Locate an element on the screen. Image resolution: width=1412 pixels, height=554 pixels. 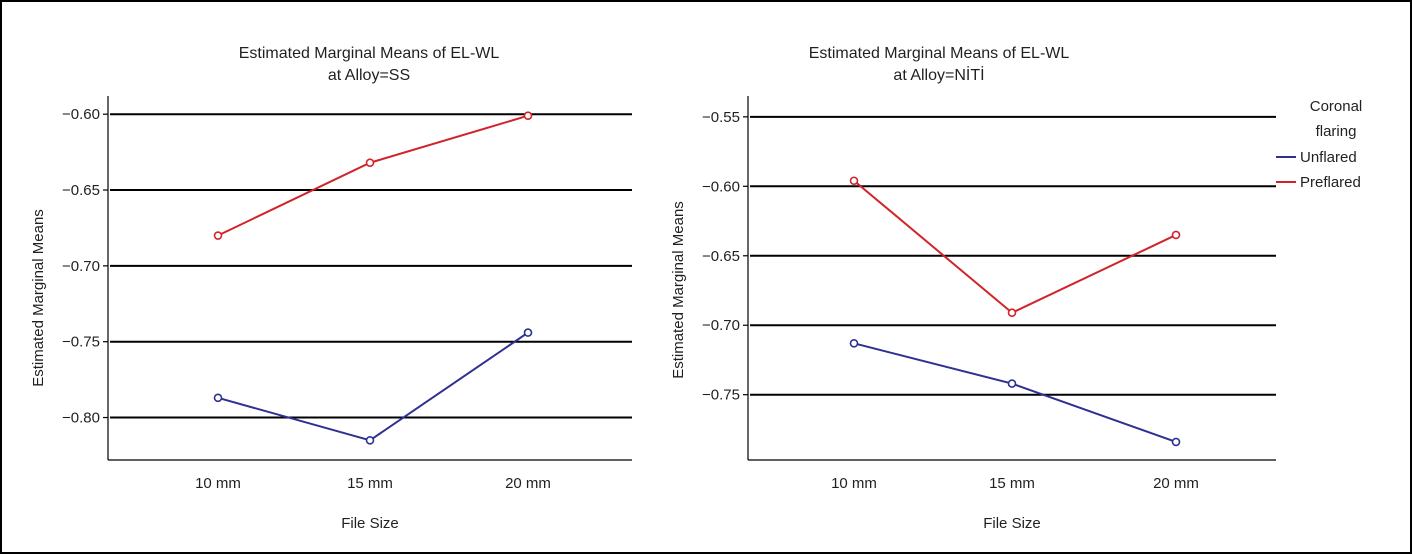
legend-title-line-1: Coronal is located at coordinates (1336, 106).